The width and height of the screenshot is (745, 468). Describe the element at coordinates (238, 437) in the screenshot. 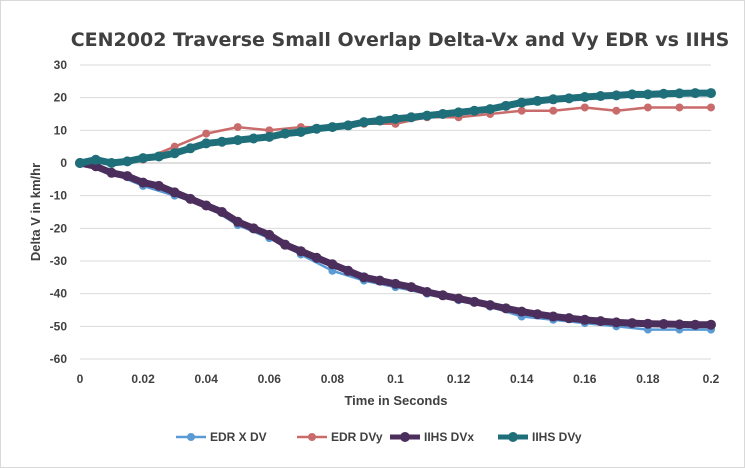

I see `legend-label: EDR X DV` at that location.